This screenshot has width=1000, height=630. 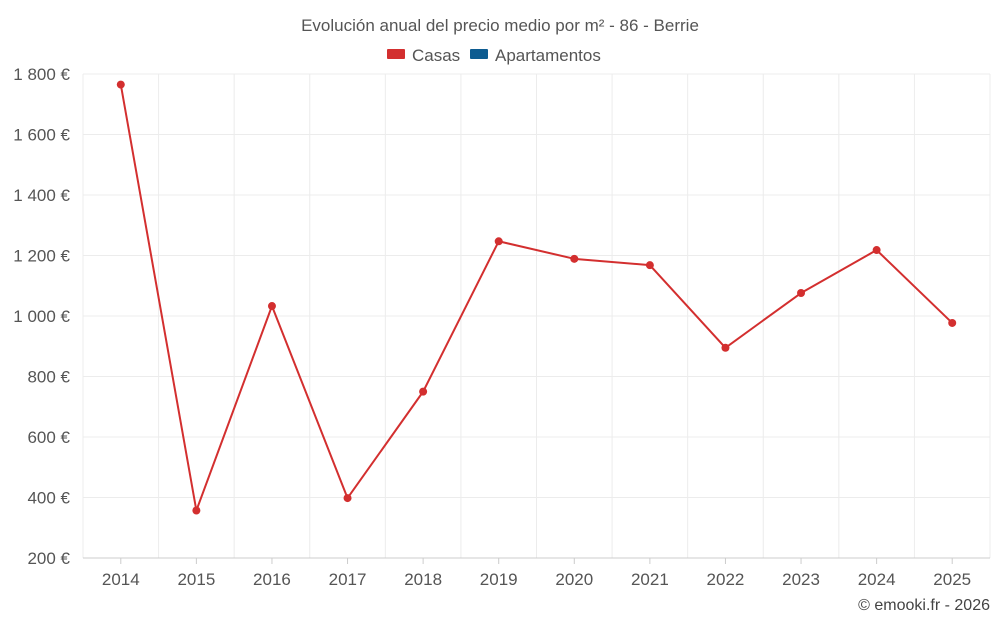 What do you see at coordinates (48, 558) in the screenshot?
I see `y-tick-label: 200 €` at bounding box center [48, 558].